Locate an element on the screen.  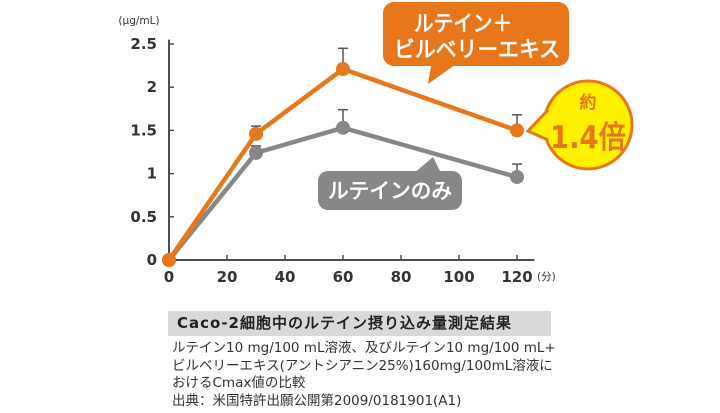
callout-label-line-2: ビルベリーエキス is located at coordinates (477, 50).